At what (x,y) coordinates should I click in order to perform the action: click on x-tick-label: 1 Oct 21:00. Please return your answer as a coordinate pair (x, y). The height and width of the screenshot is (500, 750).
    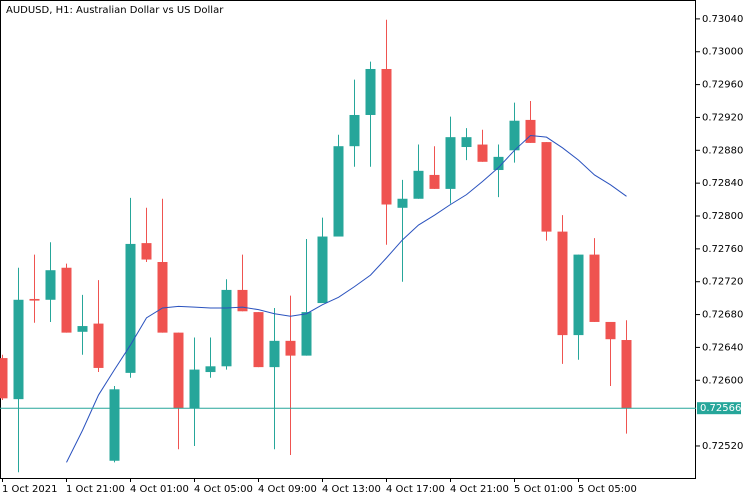
    Looking at the image, I should click on (95, 489).